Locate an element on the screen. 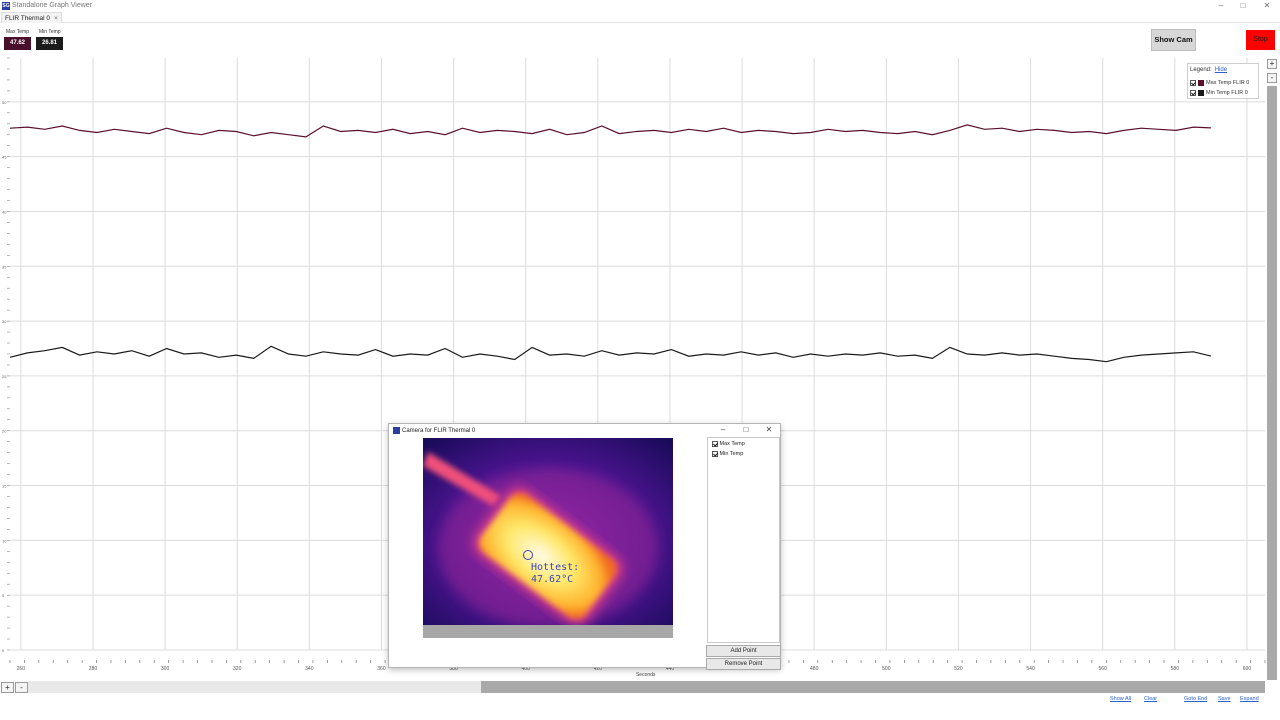  x-tick-label: 260 is located at coordinates (21, 669).